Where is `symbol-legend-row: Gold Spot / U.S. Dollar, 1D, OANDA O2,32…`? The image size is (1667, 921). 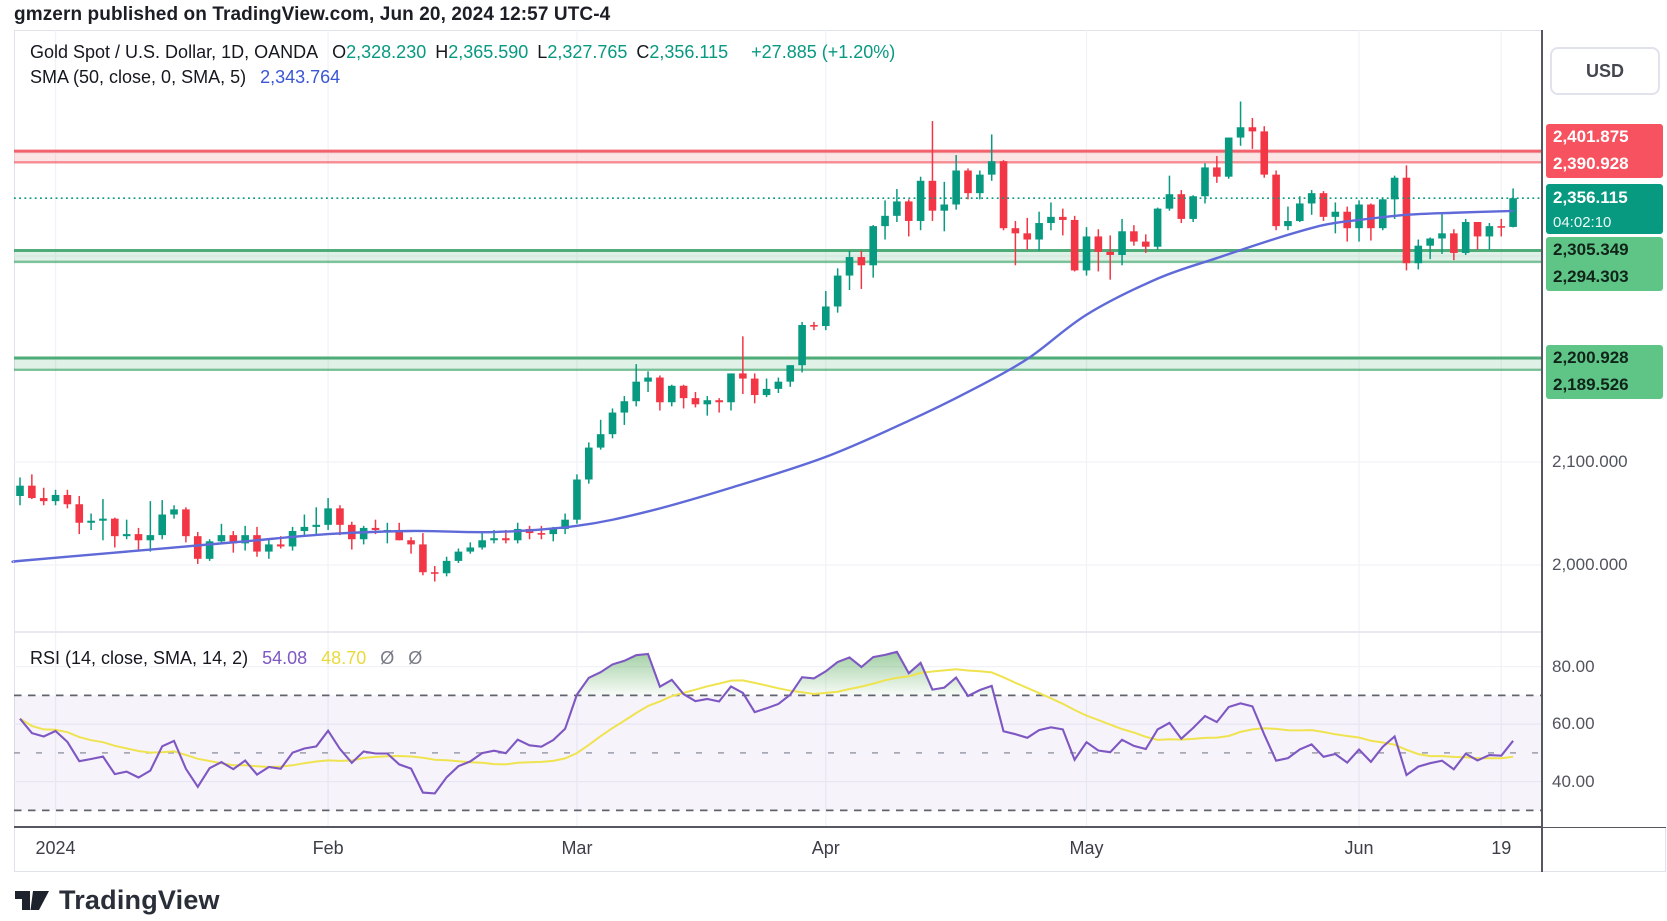
symbol-legend-row: Gold Spot / U.S. Dollar, 1D, OANDA O2,32… is located at coordinates (467, 52).